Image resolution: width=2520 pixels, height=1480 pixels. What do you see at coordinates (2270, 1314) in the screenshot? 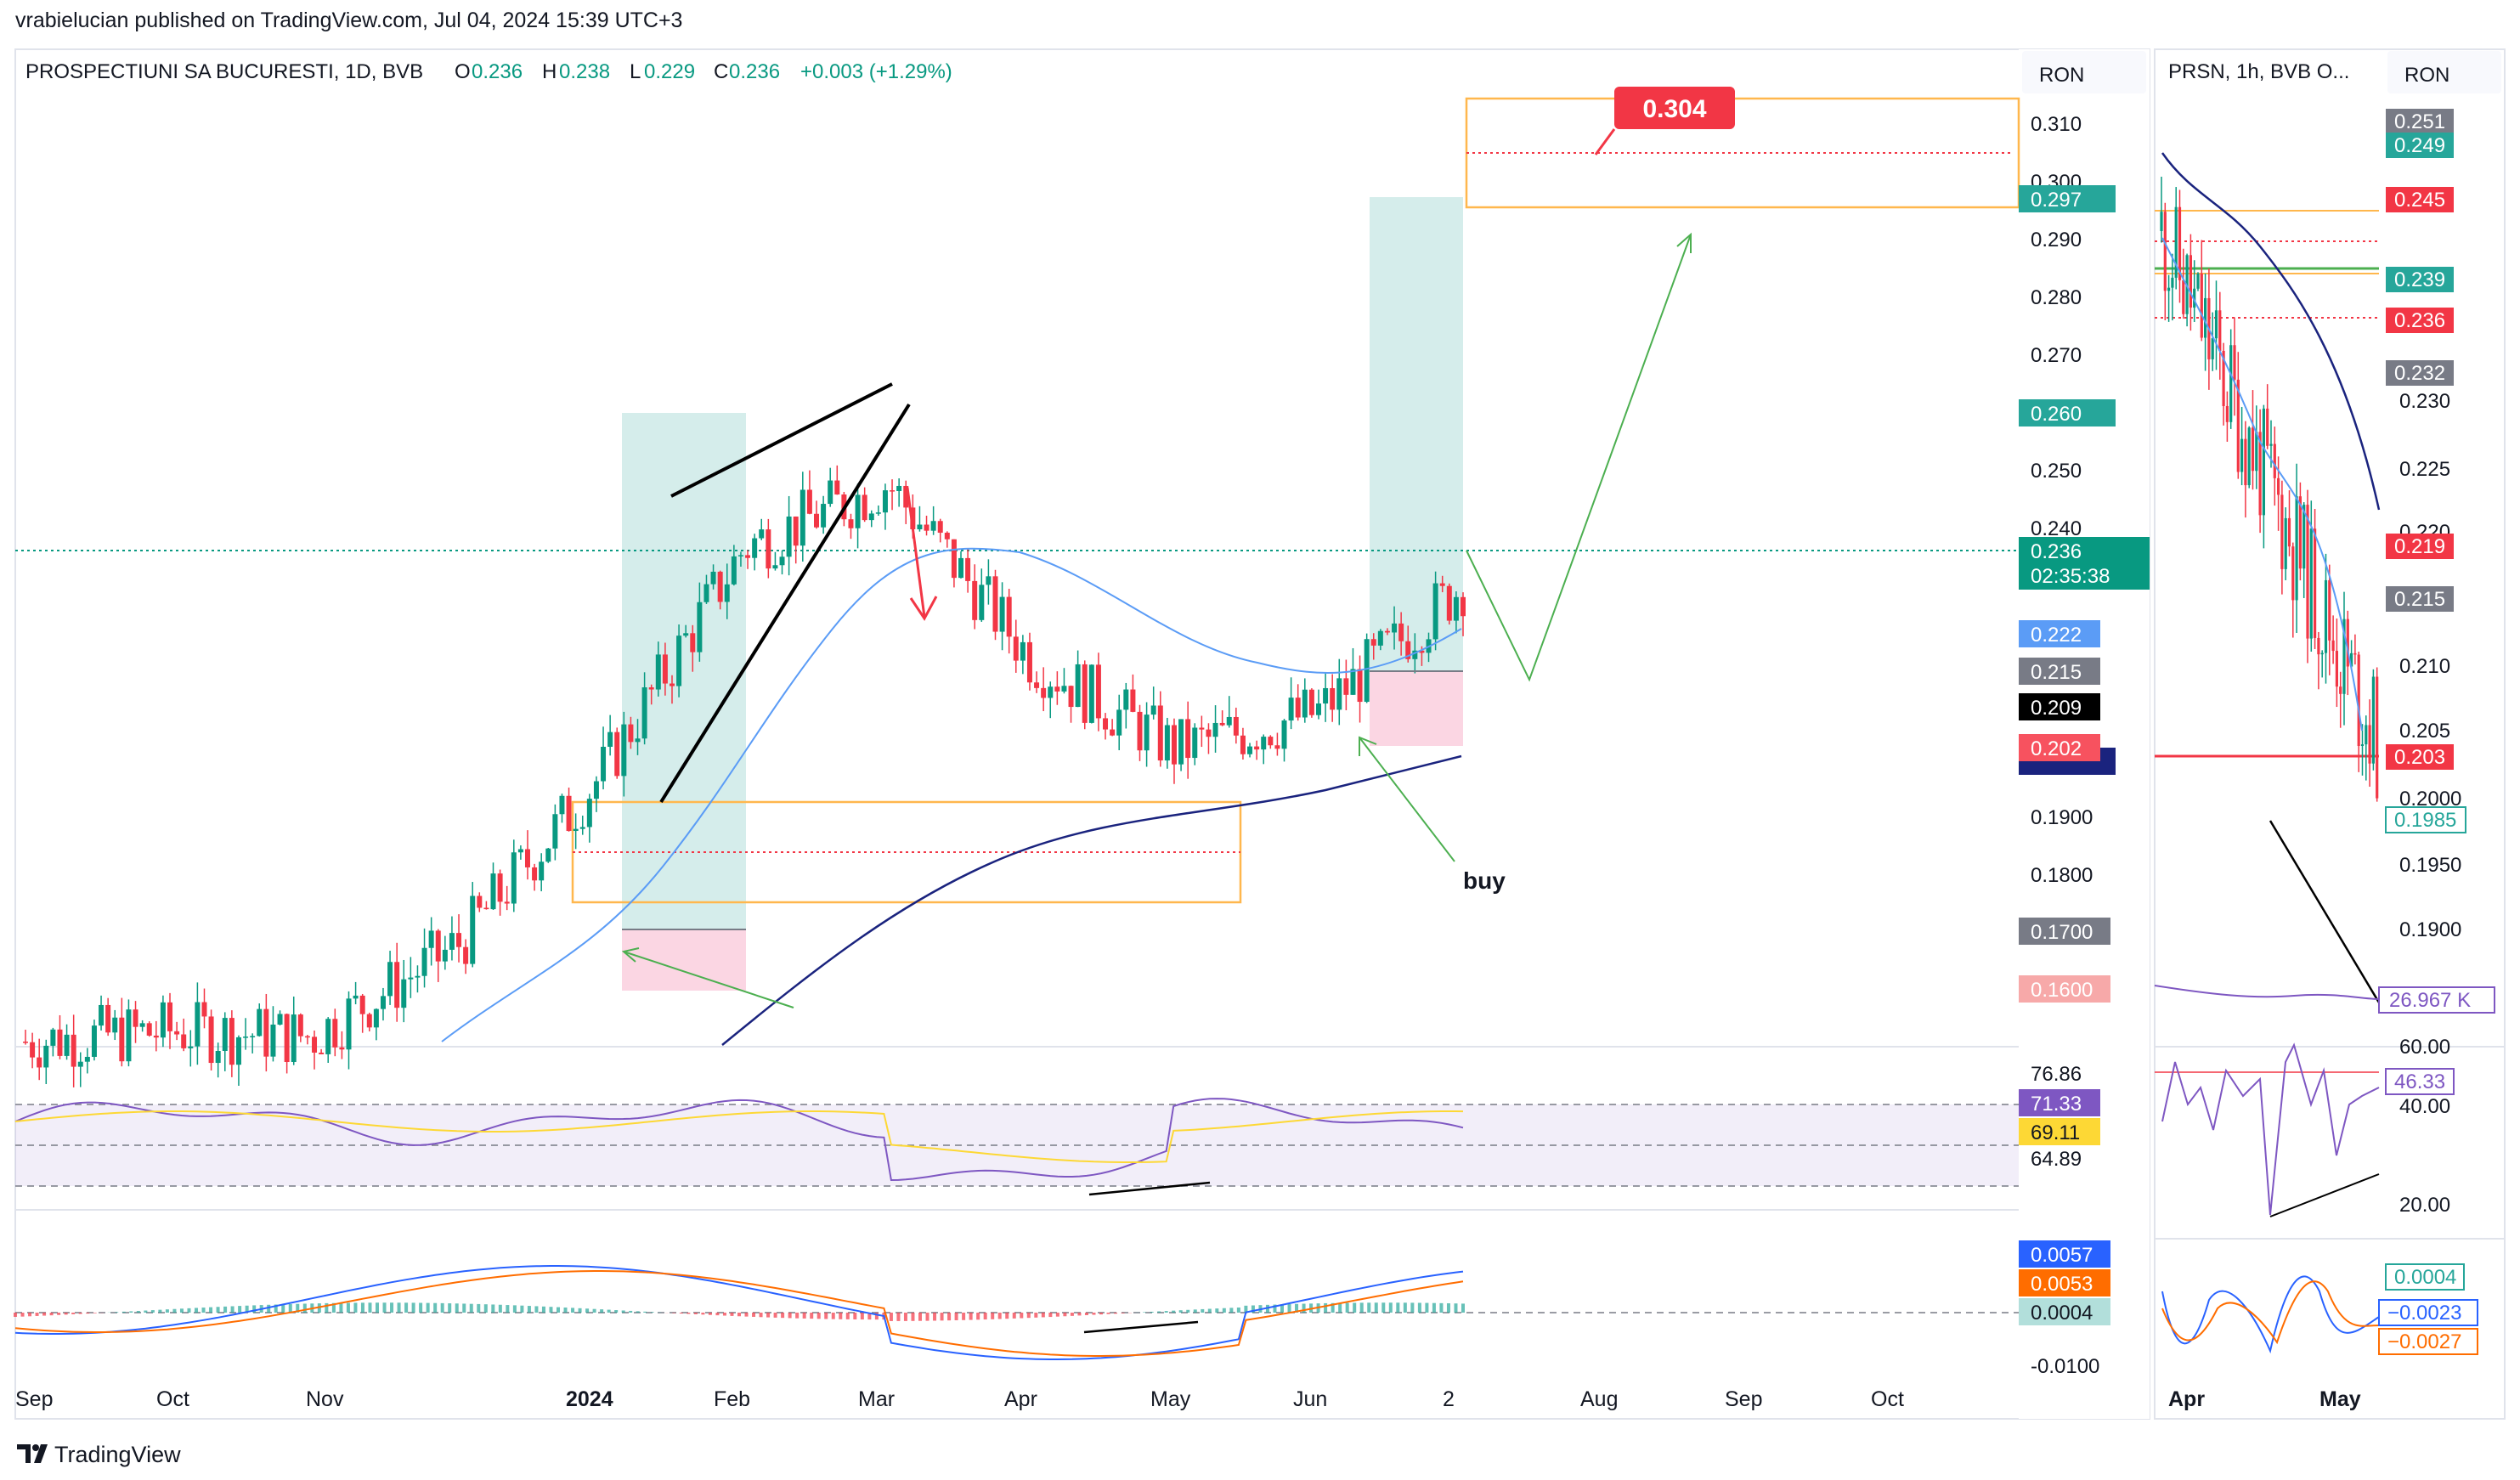
I see `side-macd-line` at bounding box center [2270, 1314].